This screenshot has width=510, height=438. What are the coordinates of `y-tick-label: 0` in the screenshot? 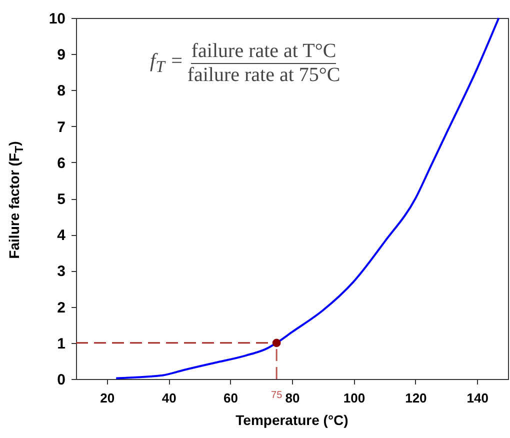 It's located at (61, 380).